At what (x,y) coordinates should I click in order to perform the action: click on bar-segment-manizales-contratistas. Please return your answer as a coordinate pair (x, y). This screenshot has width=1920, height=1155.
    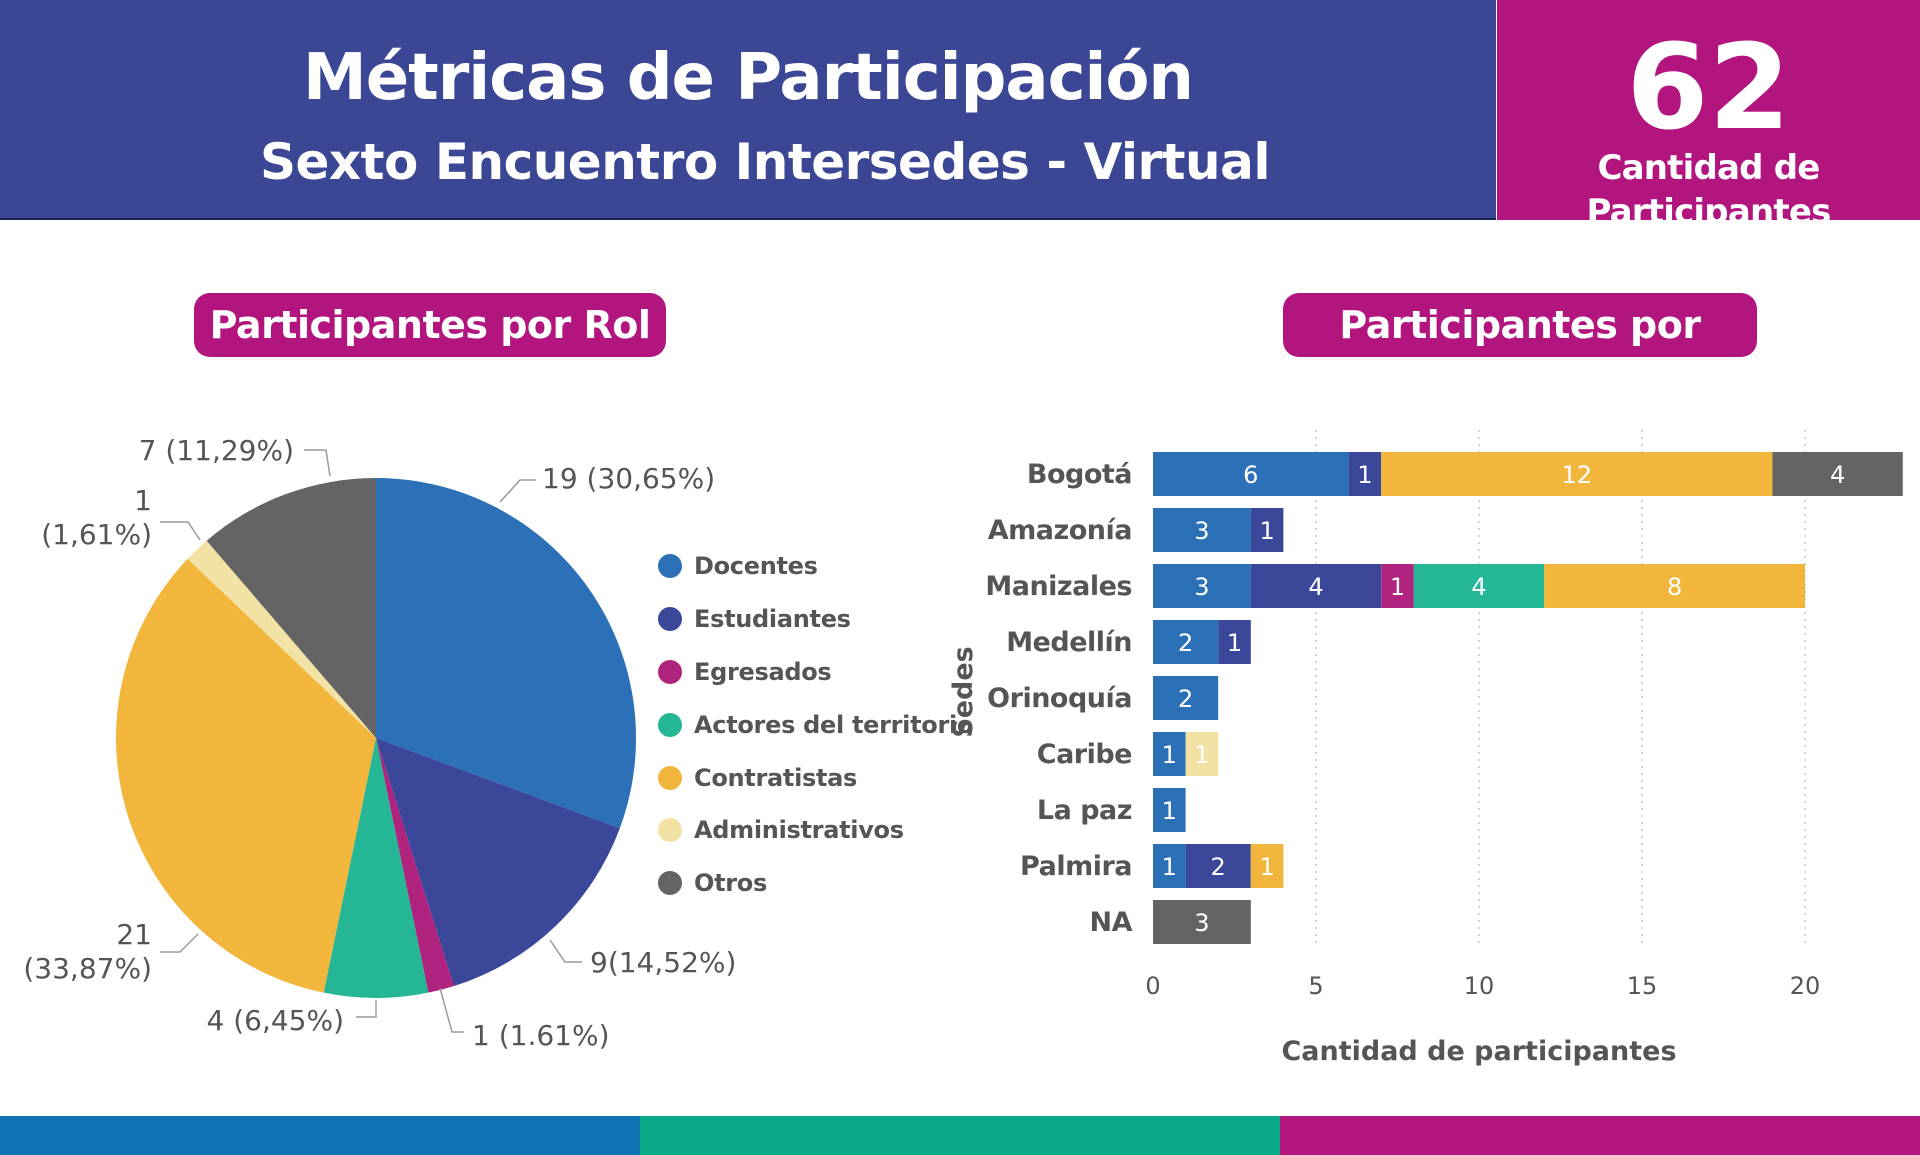
    Looking at the image, I should click on (1674, 586).